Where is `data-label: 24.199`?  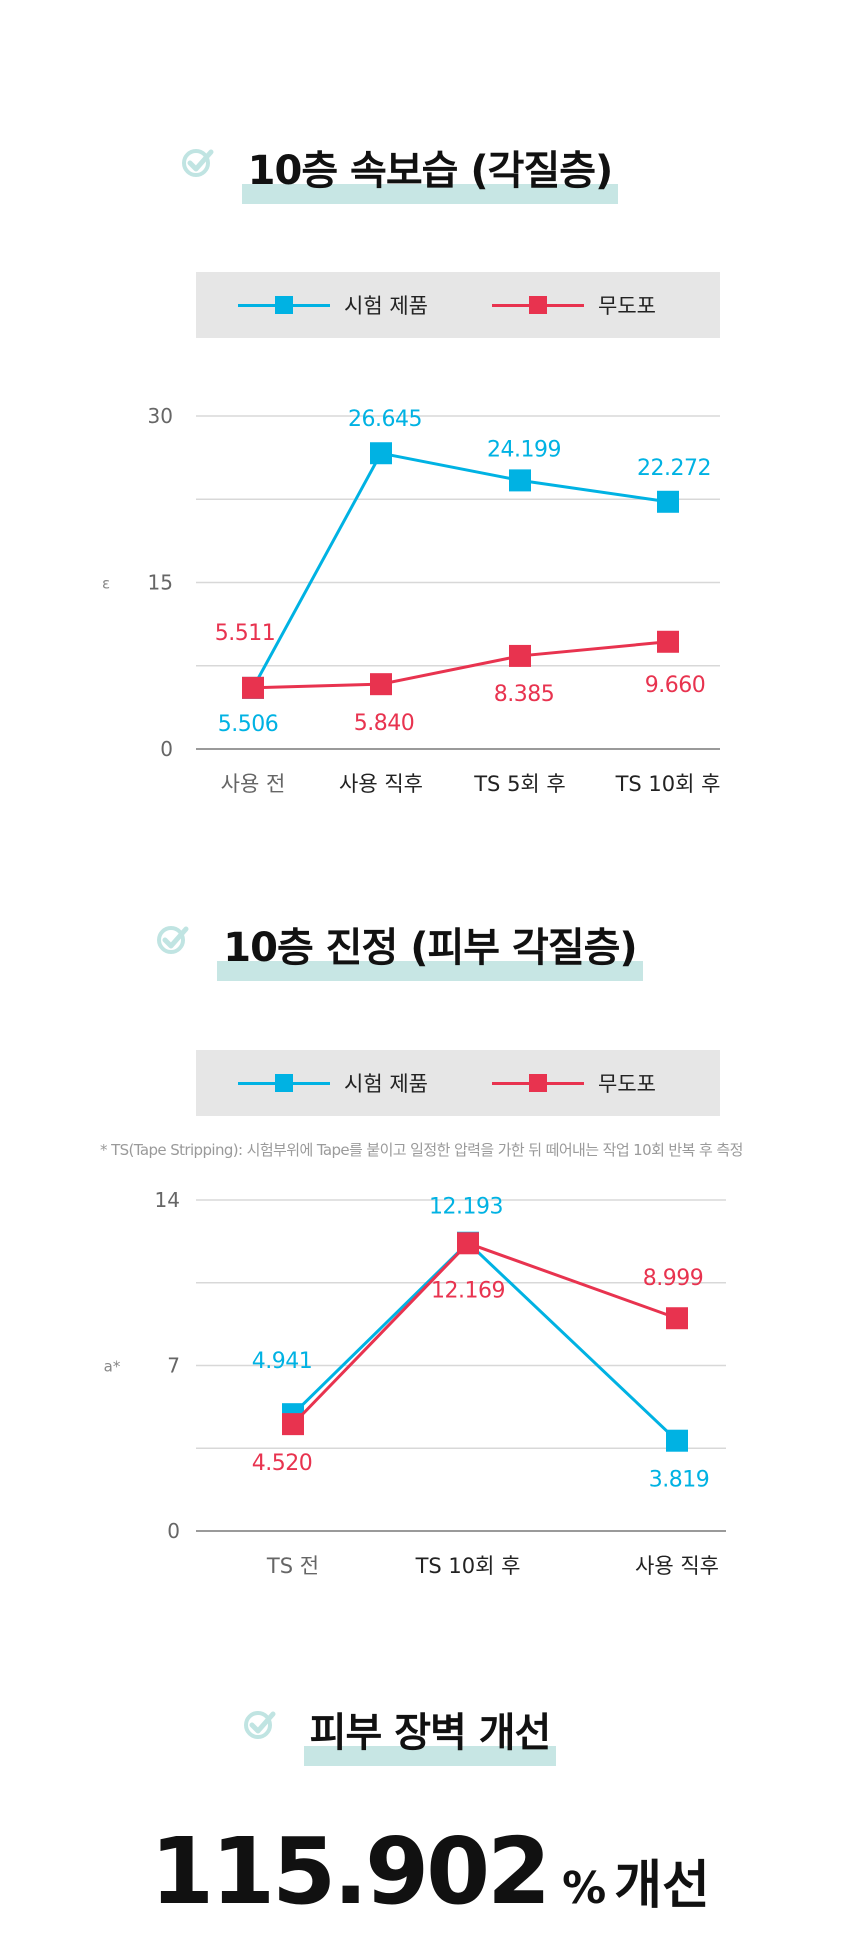 data-label: 24.199 is located at coordinates (524, 449).